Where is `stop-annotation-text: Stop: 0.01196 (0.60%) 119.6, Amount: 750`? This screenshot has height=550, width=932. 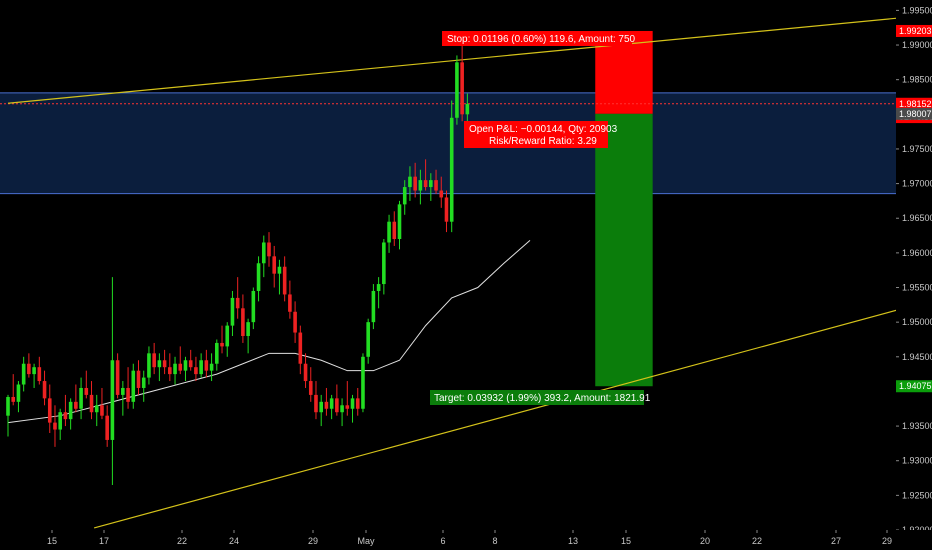
stop-annotation-text: Stop: 0.01196 (0.60%) 119.6, Amount: 750 is located at coordinates (541, 39).